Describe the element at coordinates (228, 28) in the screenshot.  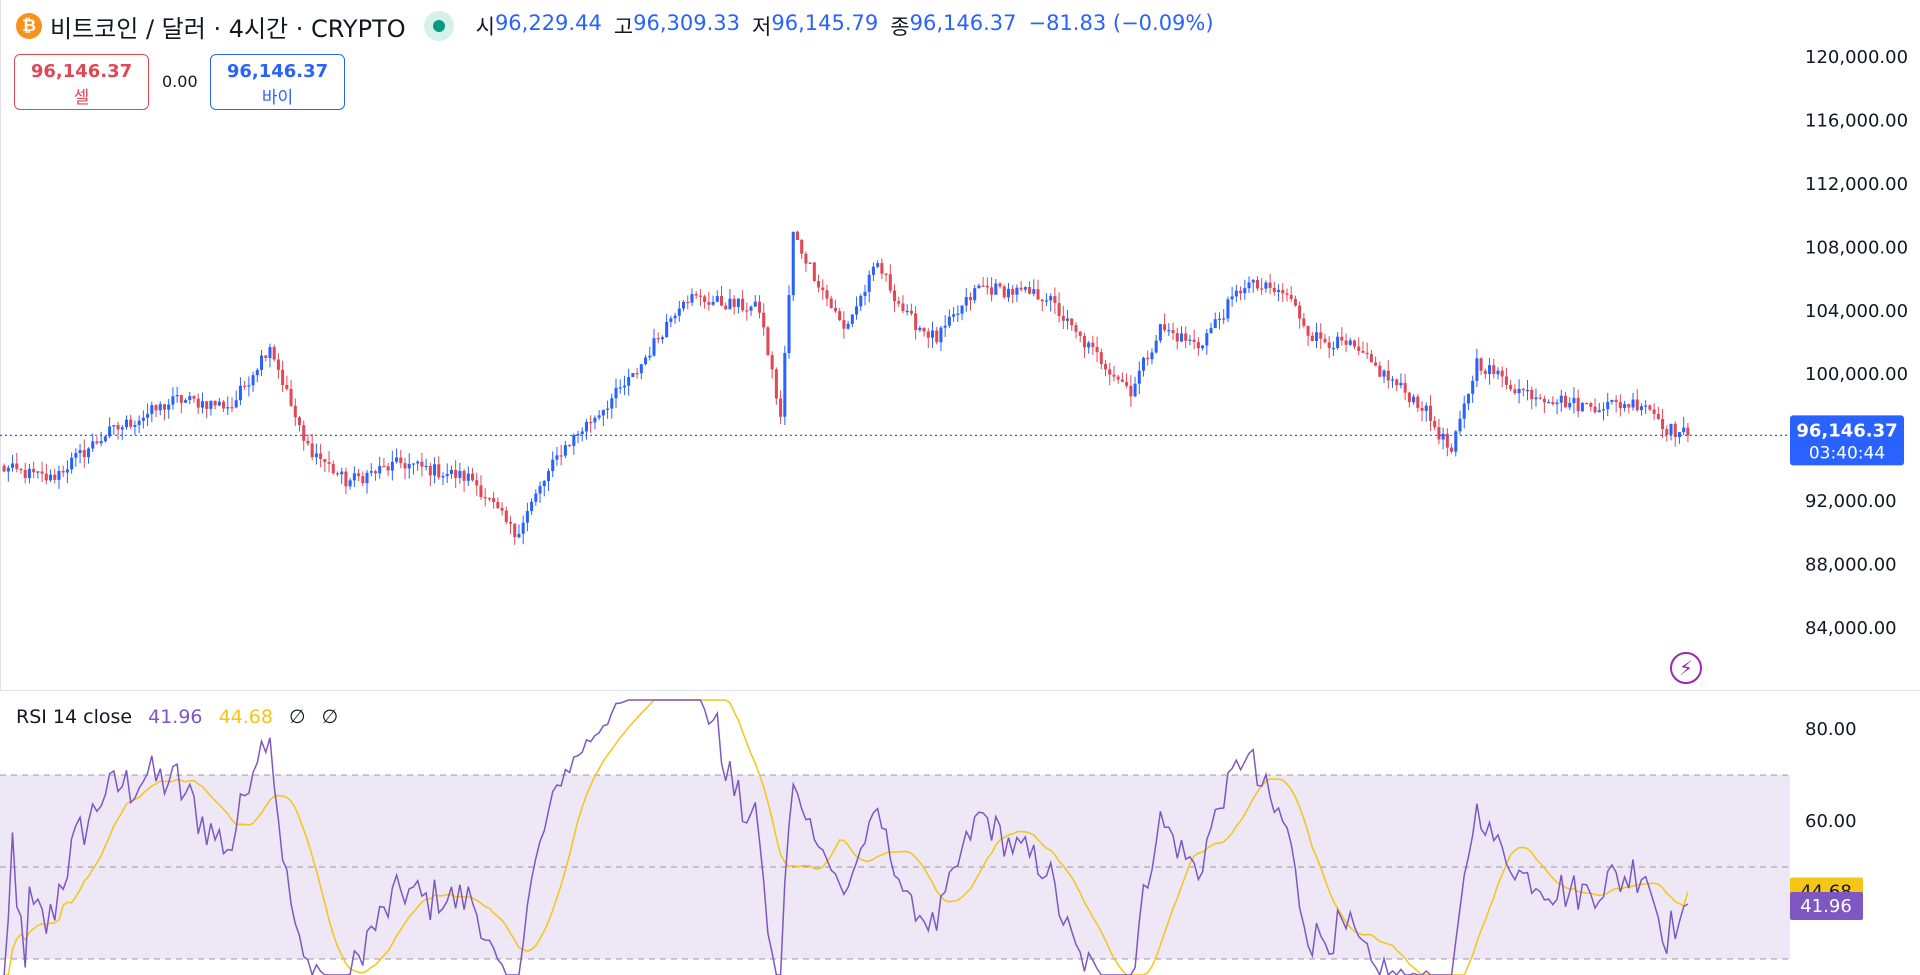
I see `symbol-title: 비트코인 / 달러 · 4시간 · CRYPTO` at that location.